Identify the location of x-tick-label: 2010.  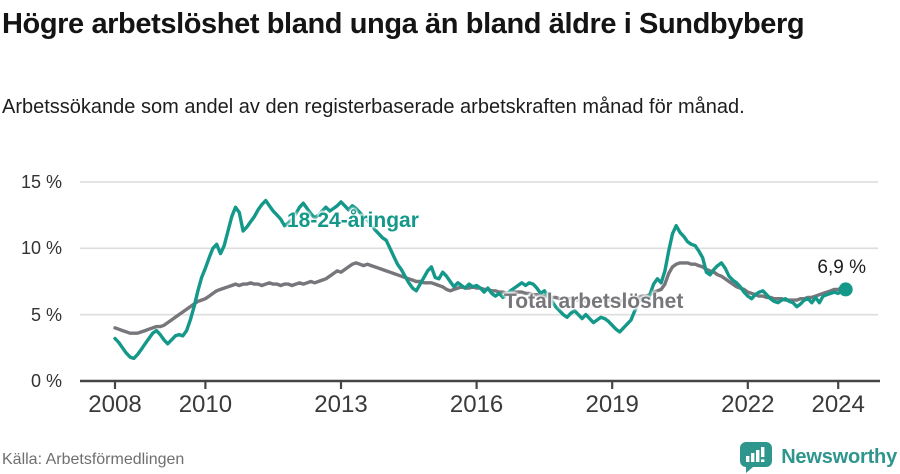
(205, 404).